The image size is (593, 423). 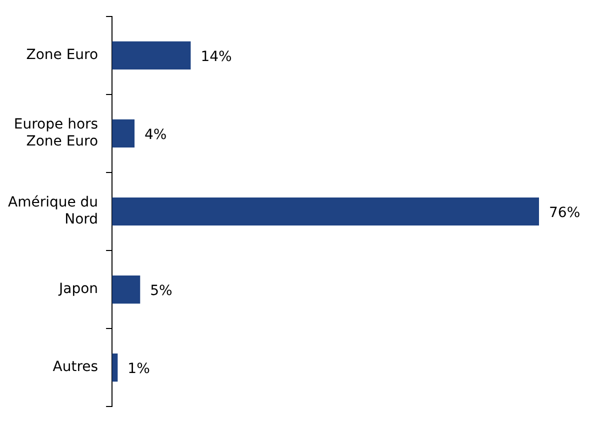 What do you see at coordinates (62, 55) in the screenshot?
I see `y-tick-label: Zone Euro` at bounding box center [62, 55].